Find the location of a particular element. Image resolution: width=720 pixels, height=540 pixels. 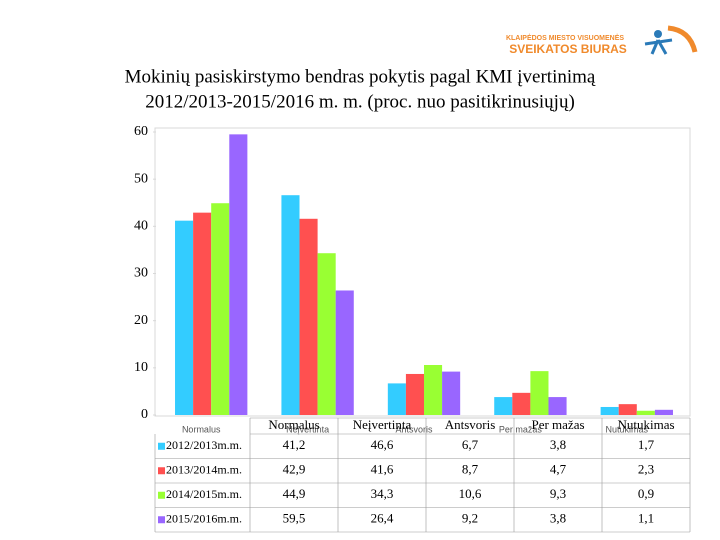

table-value: 46,6 is located at coordinates (382, 444).